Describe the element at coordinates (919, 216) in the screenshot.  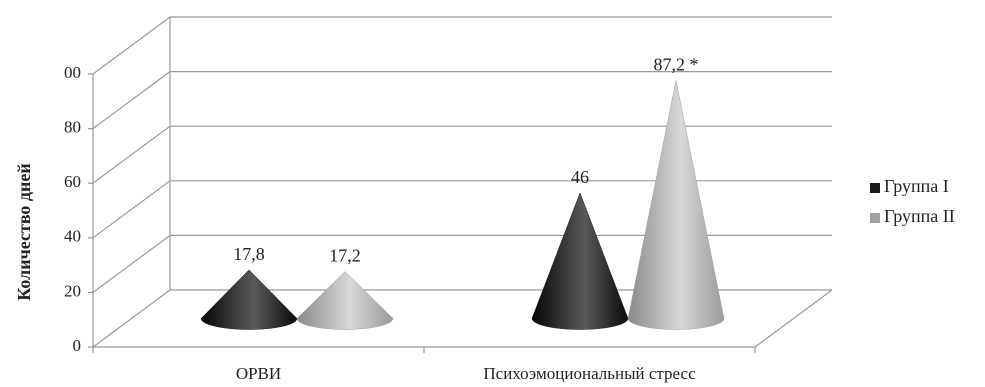
I see `legend-label: Группа II` at that location.